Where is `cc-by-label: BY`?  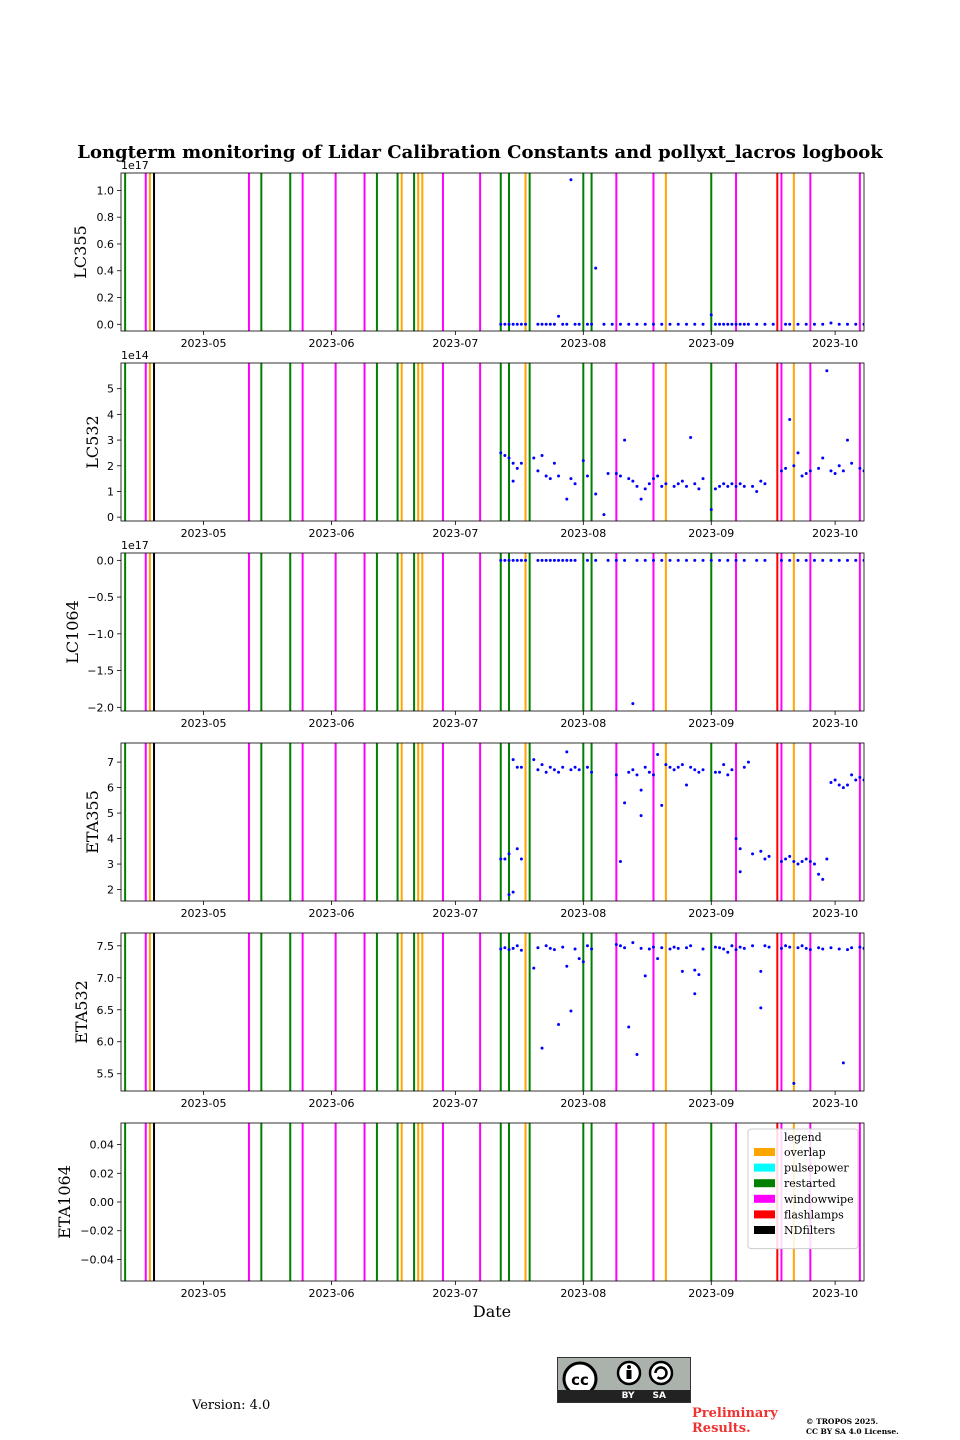
cc-by-label: BY is located at coordinates (628, 1396).